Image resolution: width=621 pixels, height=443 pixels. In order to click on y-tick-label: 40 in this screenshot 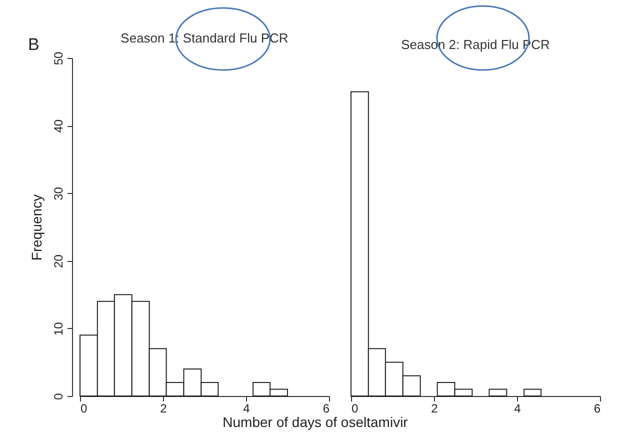, I will do `click(59, 126)`.